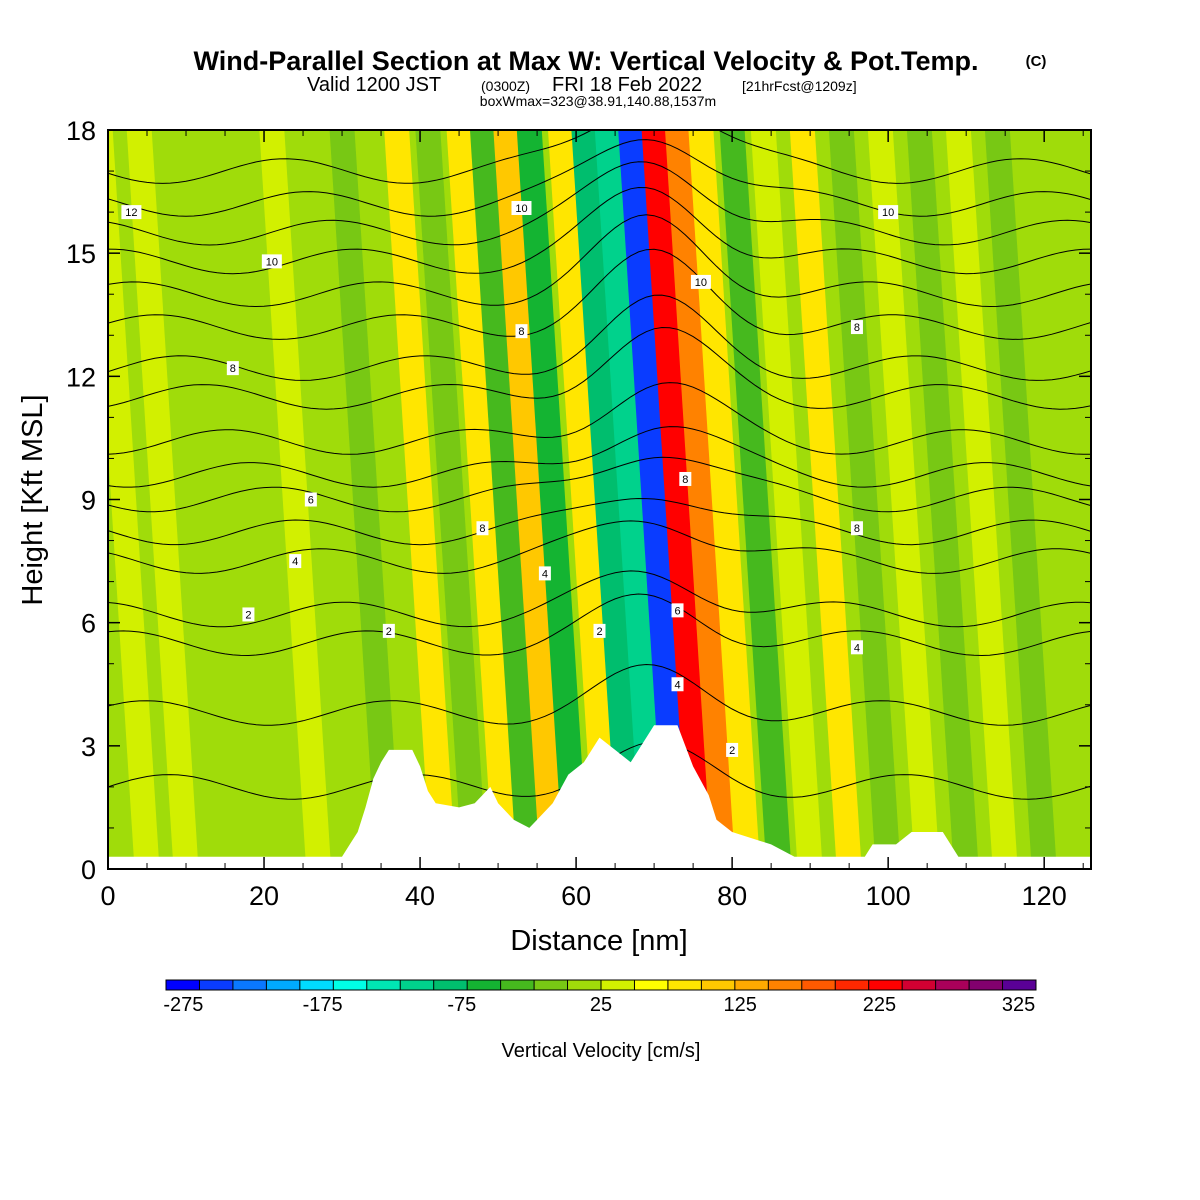  Describe the element at coordinates (599, 1005) in the screenshot. I see `colorbar-ticks: -275 -175 -75 25 125 225 325` at that location.